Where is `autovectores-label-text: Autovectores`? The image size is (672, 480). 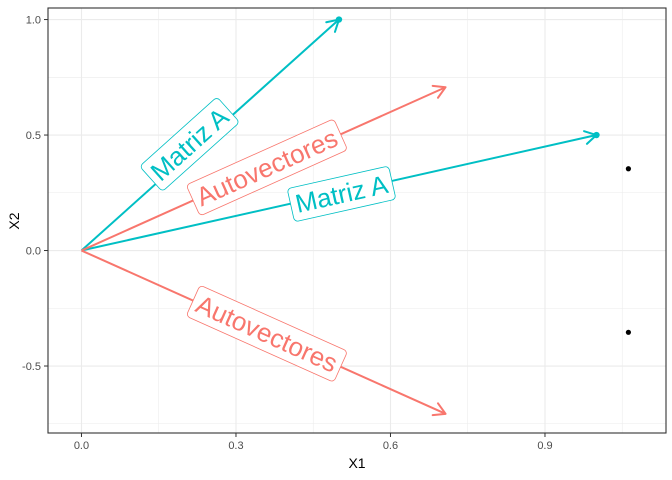
autovectores-label-text: Autovectores is located at coordinates (267, 333).